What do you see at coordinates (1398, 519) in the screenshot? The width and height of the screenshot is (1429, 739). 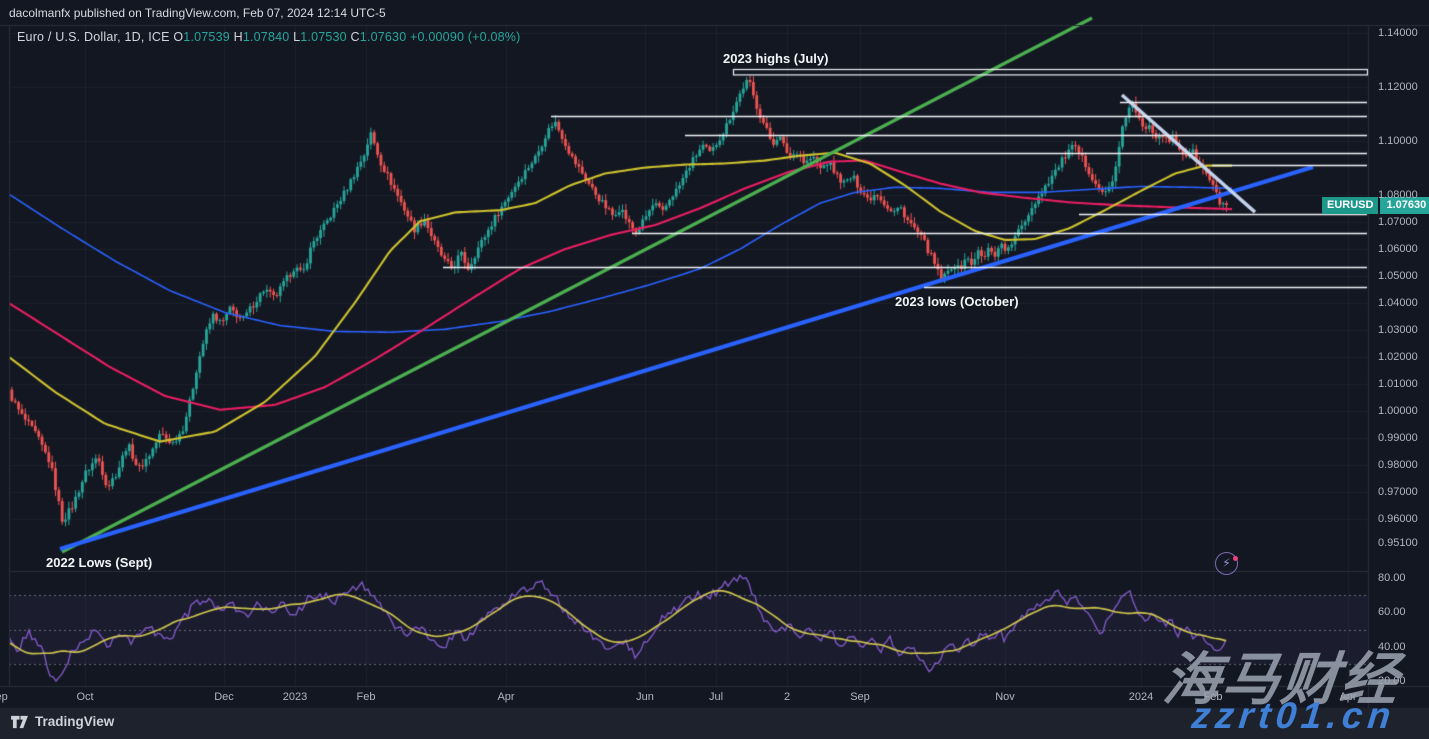 I see `price-axis-label: 0.96000` at bounding box center [1398, 519].